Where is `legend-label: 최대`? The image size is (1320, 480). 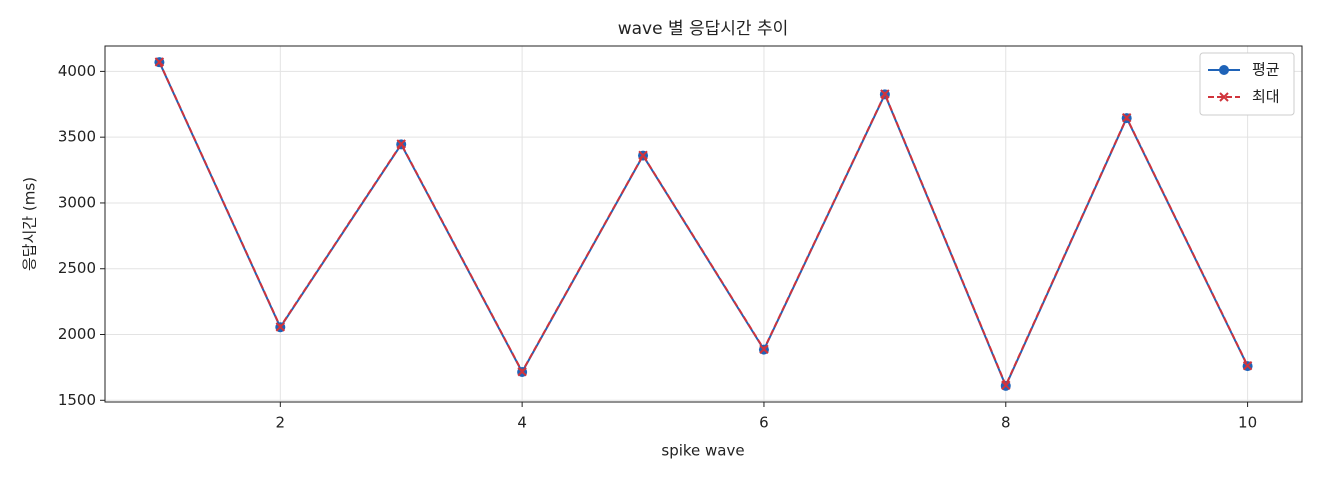 legend-label: 최대 is located at coordinates (1266, 97).